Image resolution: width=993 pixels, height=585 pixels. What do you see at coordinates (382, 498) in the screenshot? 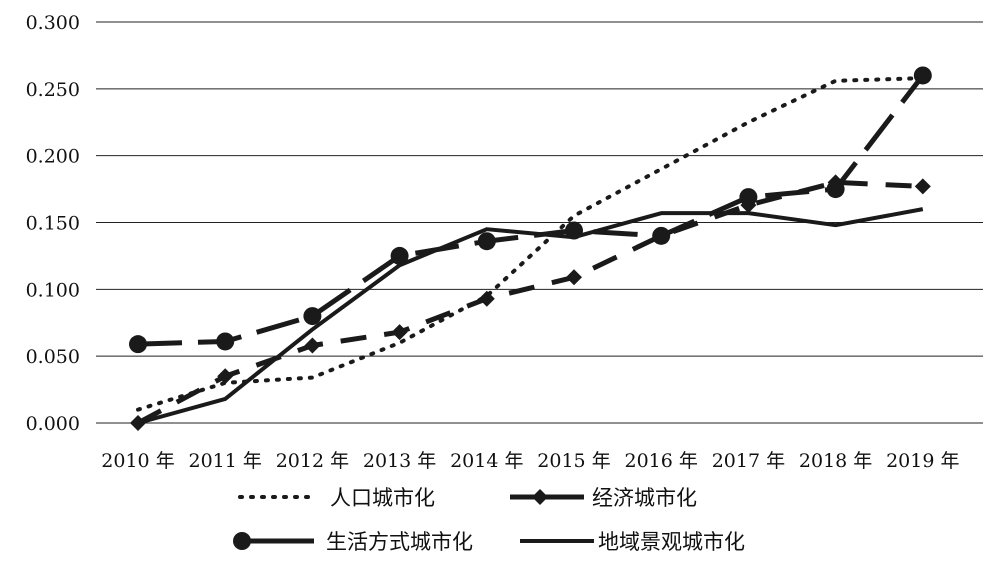
I see `legend-label: 人口城市化` at bounding box center [382, 498].